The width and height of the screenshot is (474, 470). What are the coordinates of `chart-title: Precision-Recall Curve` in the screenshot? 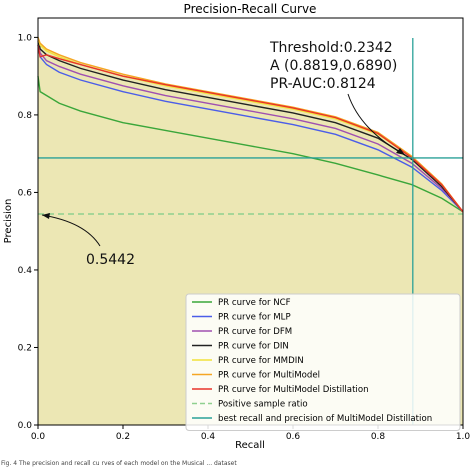 It's located at (250, 9).